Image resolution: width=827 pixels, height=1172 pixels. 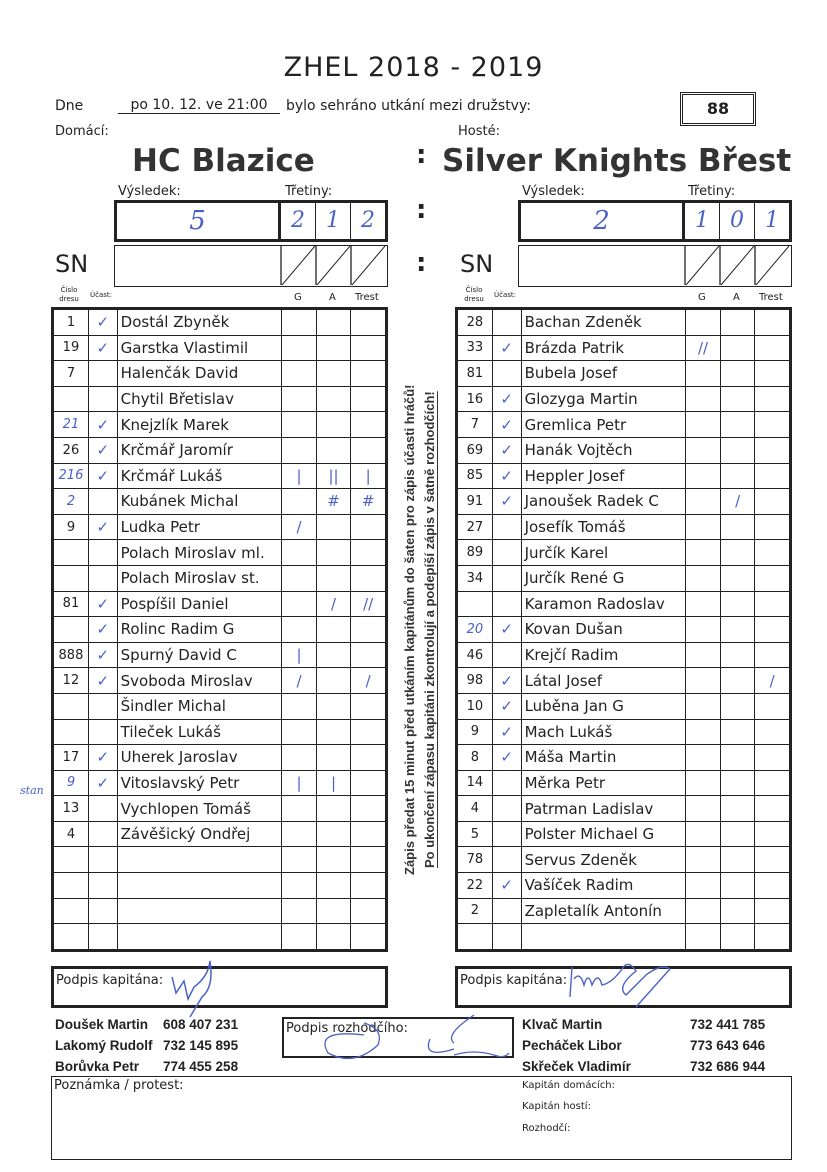 I want to click on away-period-2: 0, so click(x=737, y=221).